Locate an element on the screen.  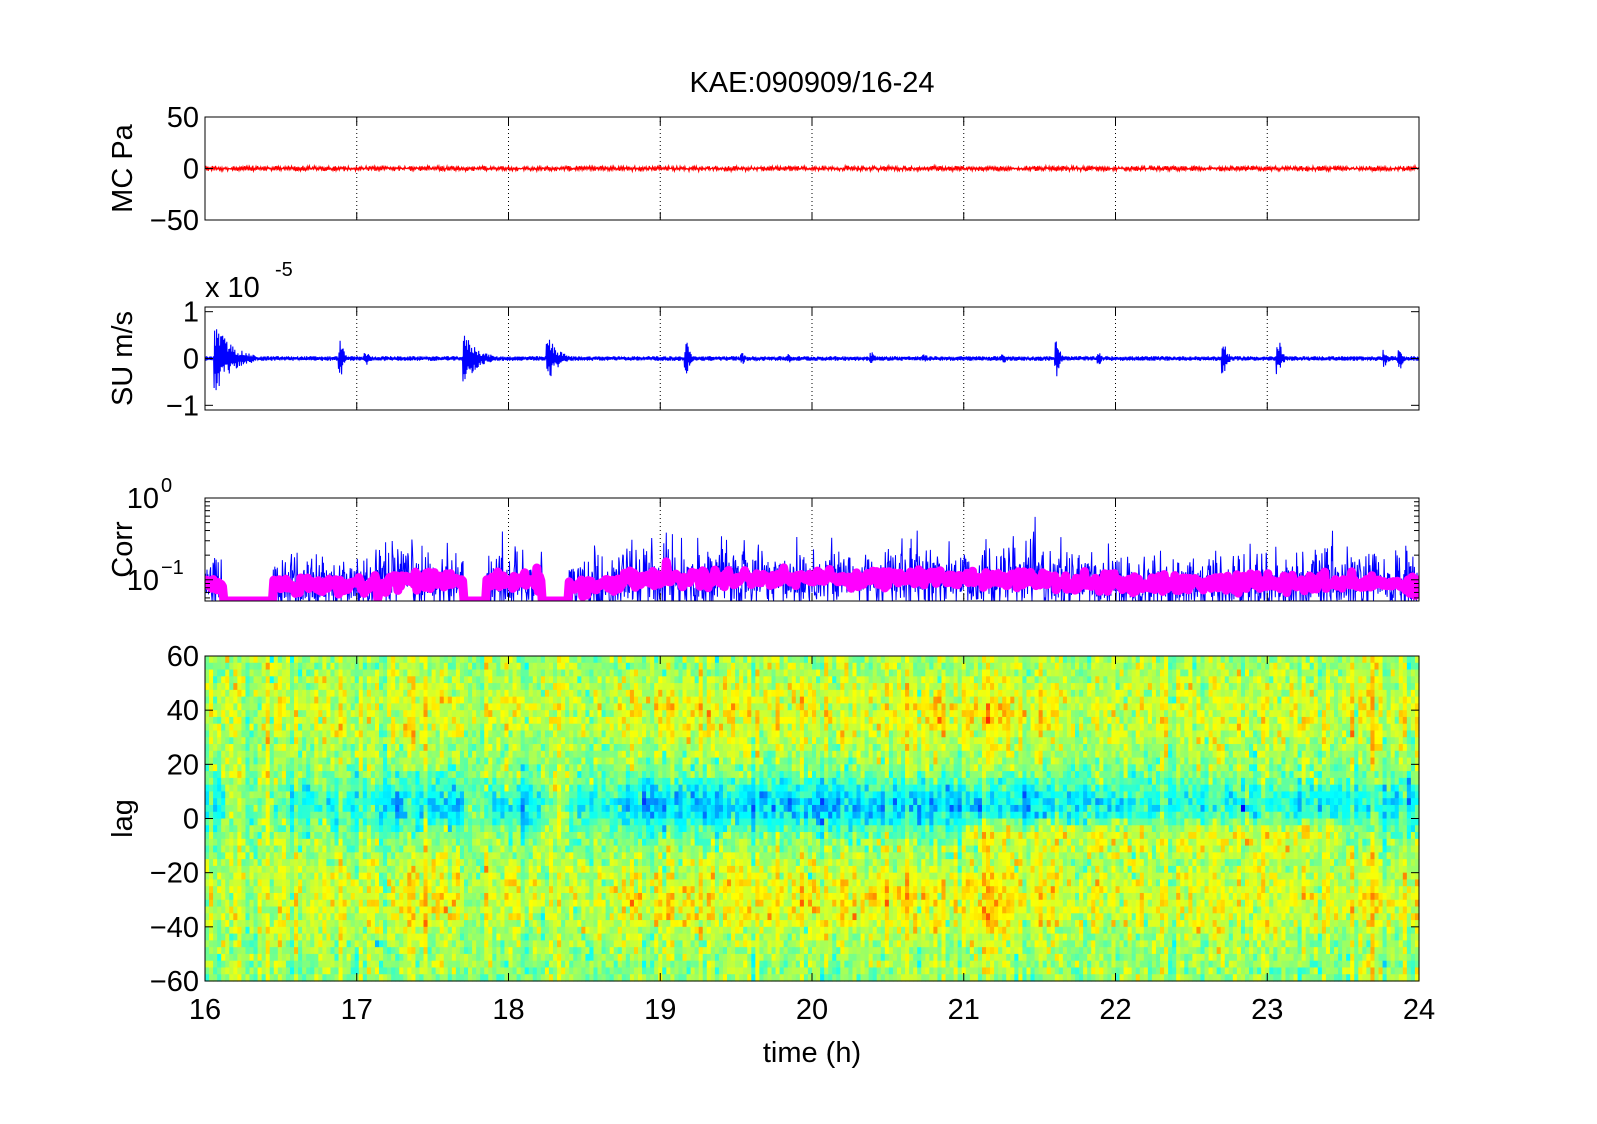
correlation-smoothed-band is located at coordinates (812, 579).